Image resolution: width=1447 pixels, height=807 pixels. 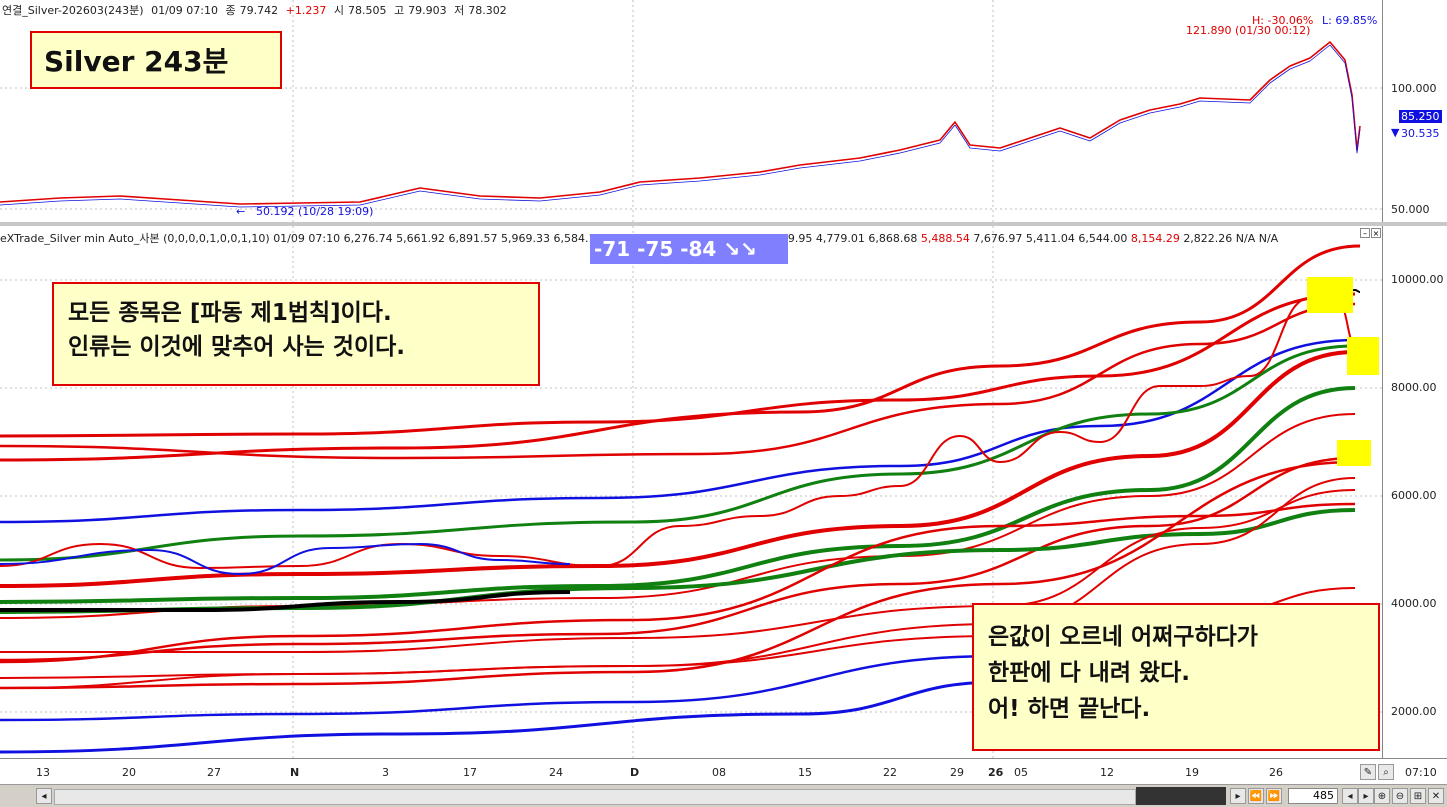 I want to click on fast-forward-icon: ⏩, so click(x=1274, y=796).